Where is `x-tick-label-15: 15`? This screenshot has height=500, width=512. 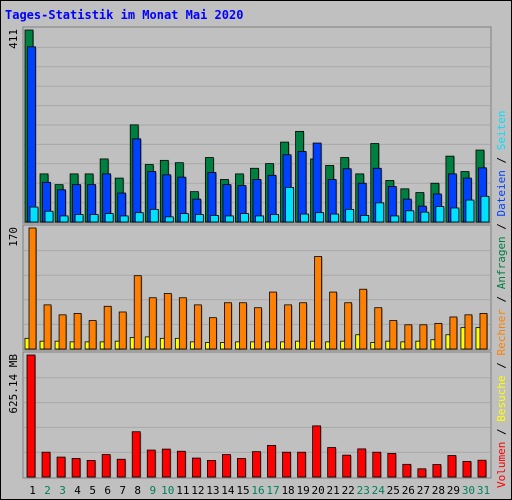 x-tick-label-15: 15 is located at coordinates (242, 490).